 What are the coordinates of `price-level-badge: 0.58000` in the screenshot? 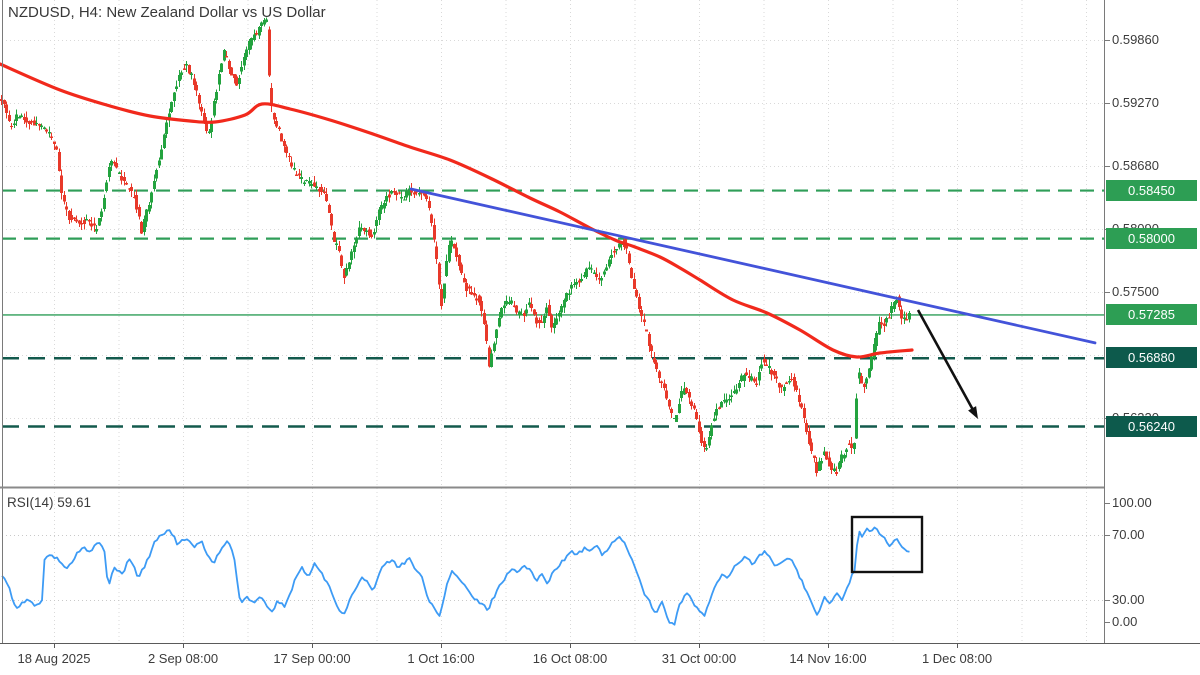 It's located at (1151, 238).